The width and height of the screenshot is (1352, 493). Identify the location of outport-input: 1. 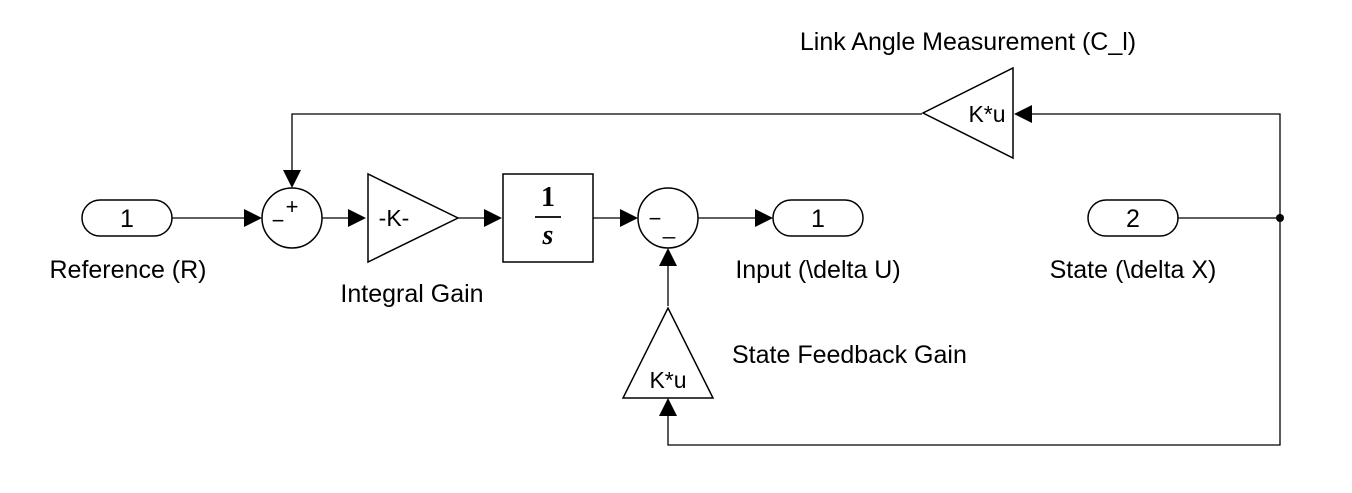
(818, 218).